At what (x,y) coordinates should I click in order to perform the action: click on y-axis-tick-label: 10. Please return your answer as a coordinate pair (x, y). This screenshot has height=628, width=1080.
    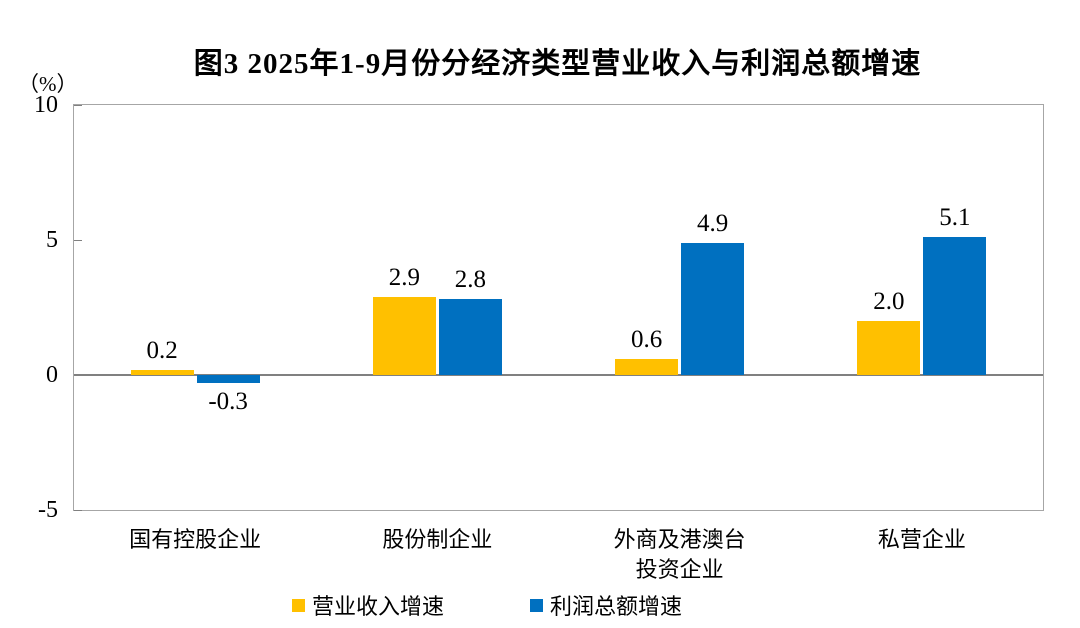
    Looking at the image, I should click on (46, 105).